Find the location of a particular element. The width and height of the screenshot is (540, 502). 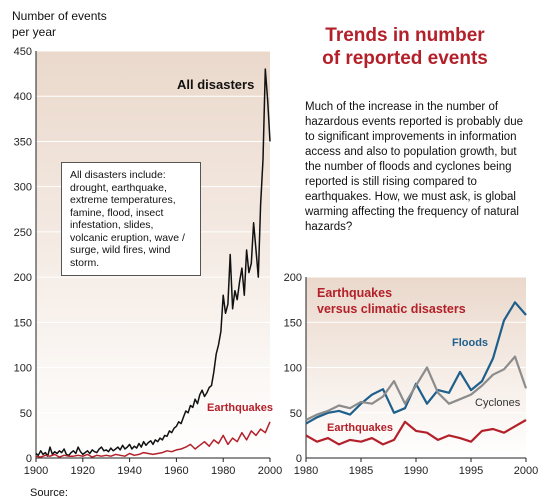

page-title-line1: Trends in number is located at coordinates (405, 35).